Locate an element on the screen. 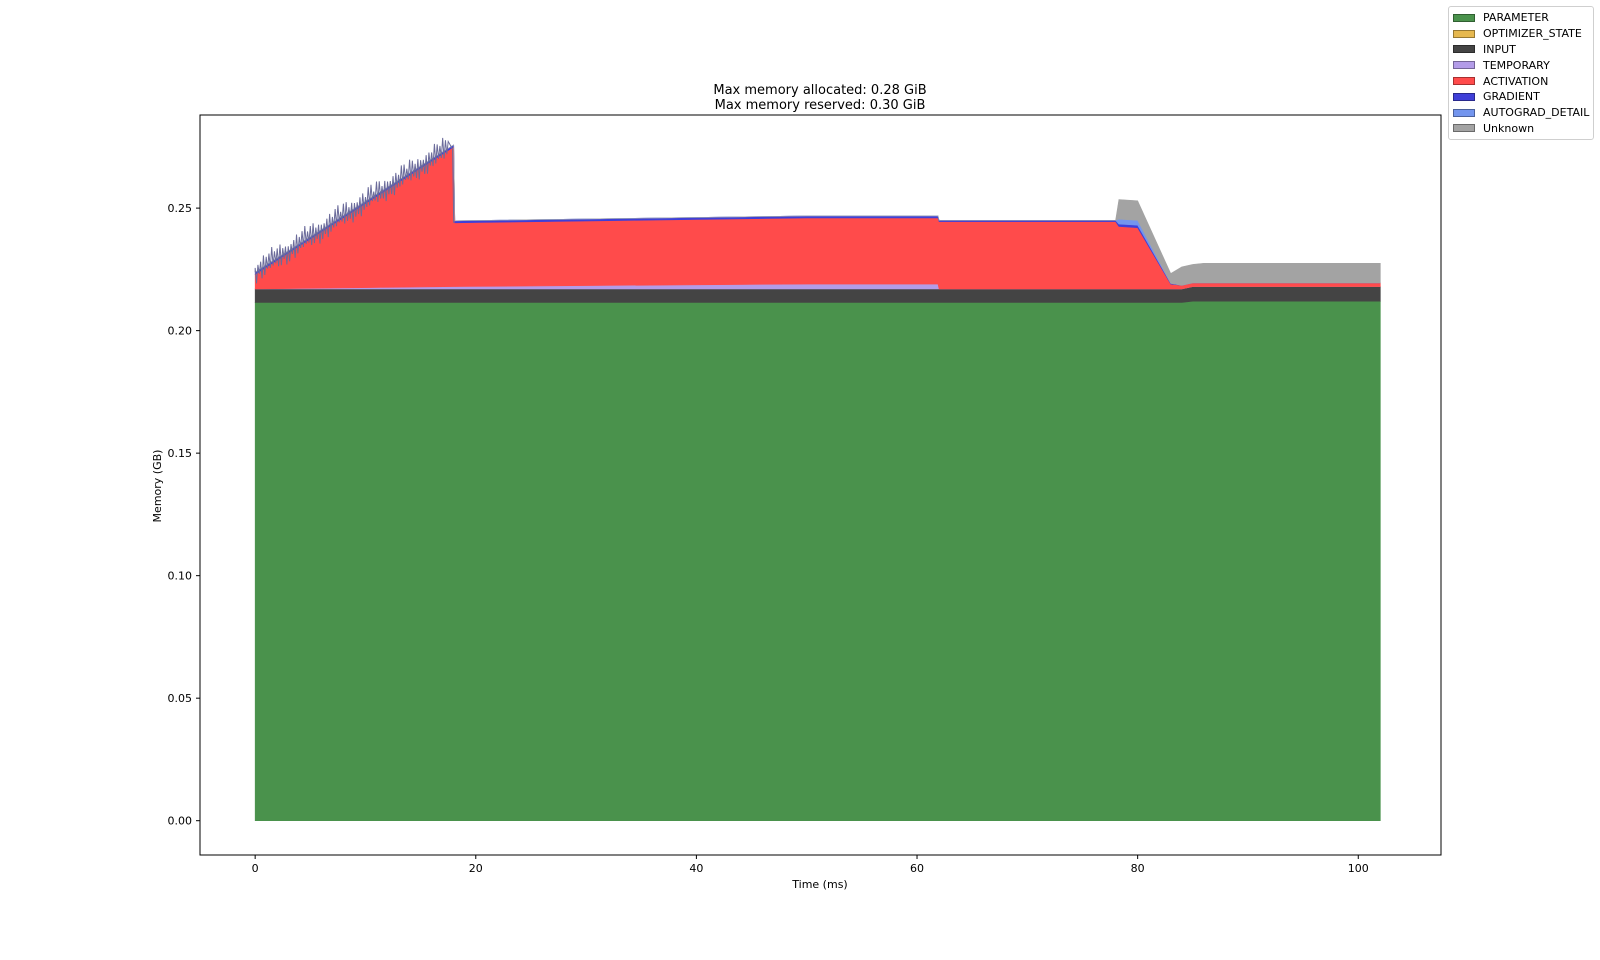 The height and width of the screenshot is (960, 1600). legend-item-parameter: PARAMETER is located at coordinates (1521, 18).